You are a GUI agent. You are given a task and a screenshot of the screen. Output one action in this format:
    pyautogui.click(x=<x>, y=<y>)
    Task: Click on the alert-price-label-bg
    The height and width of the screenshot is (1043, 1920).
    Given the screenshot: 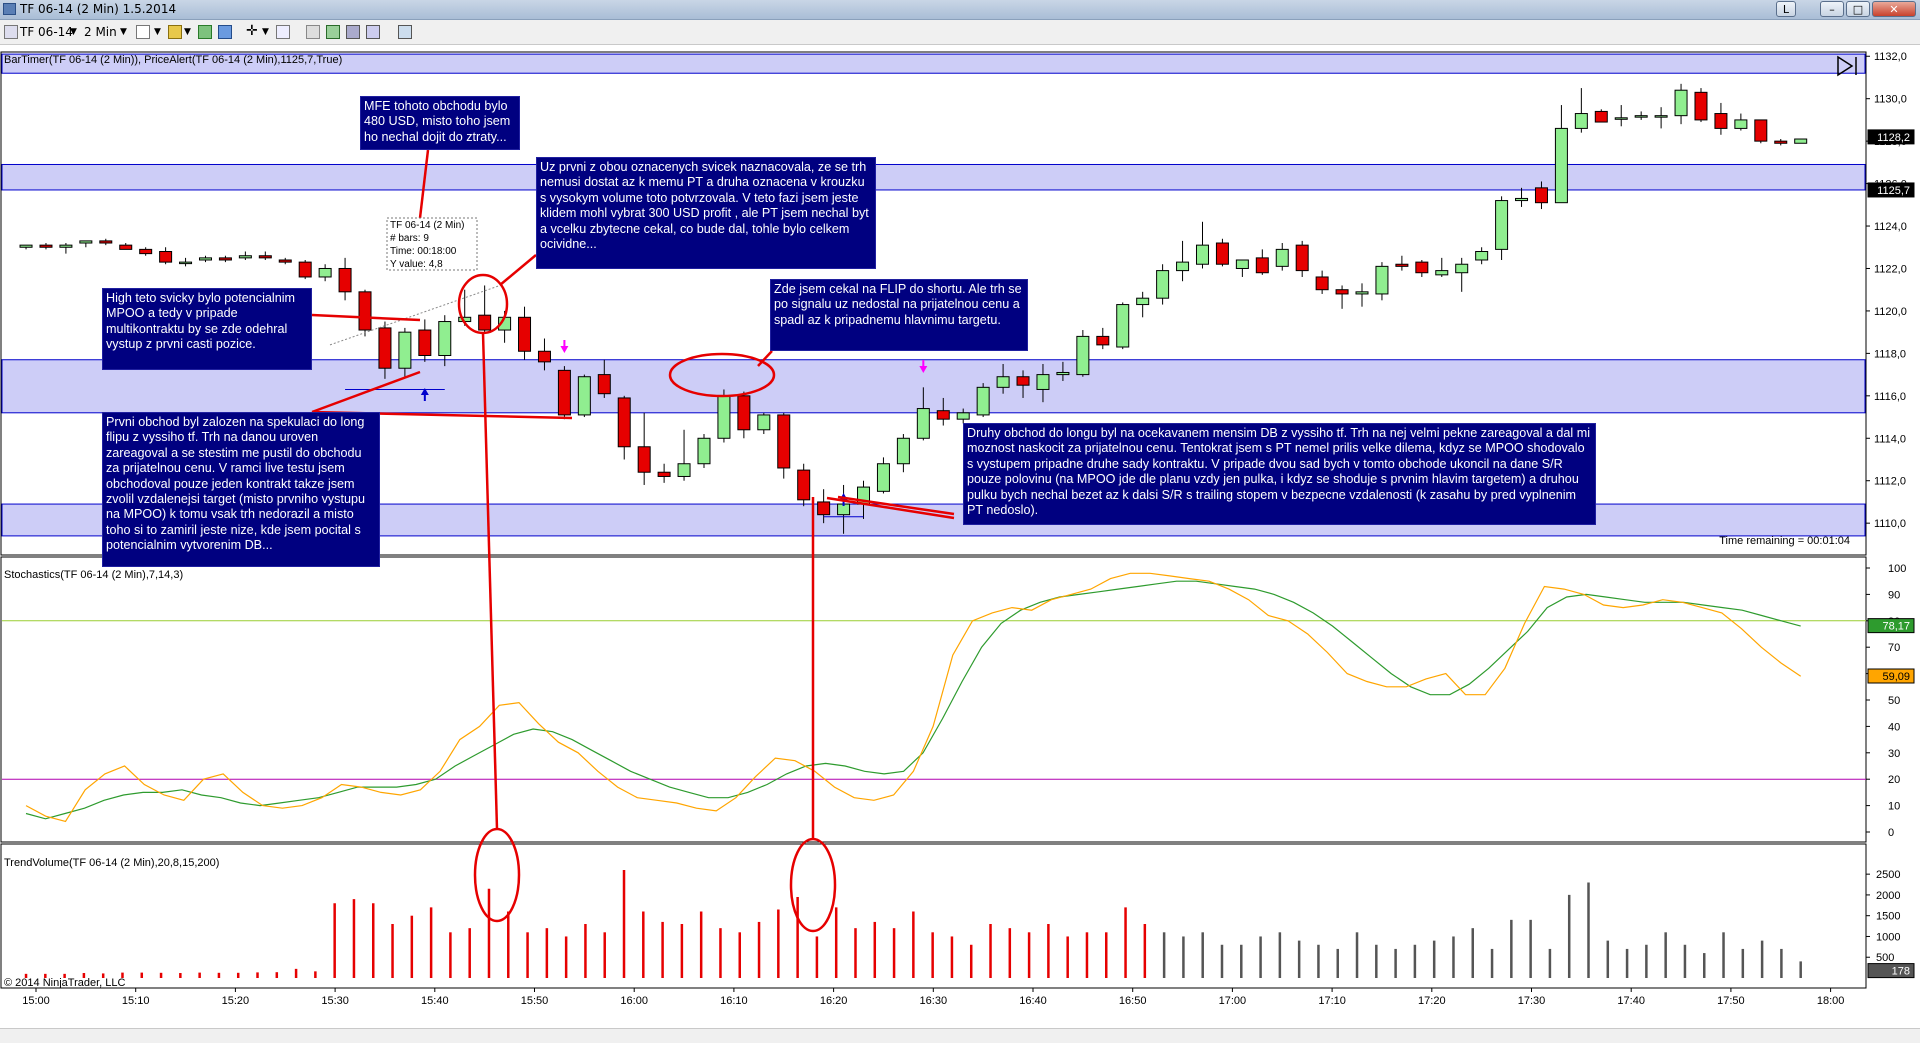 What is the action you would take?
    pyautogui.click(x=1891, y=190)
    